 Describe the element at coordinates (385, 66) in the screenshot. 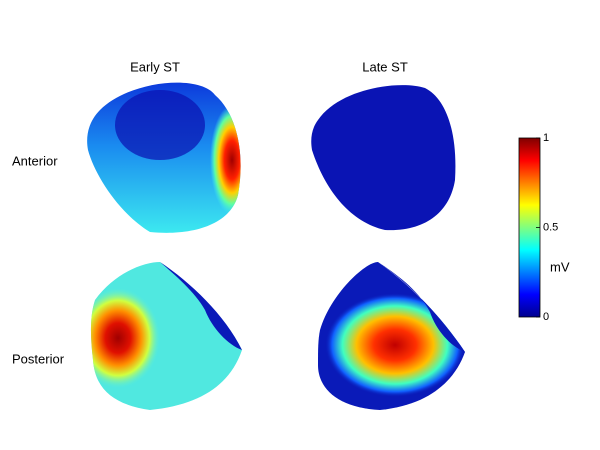

I see `column-label: Late ST` at that location.